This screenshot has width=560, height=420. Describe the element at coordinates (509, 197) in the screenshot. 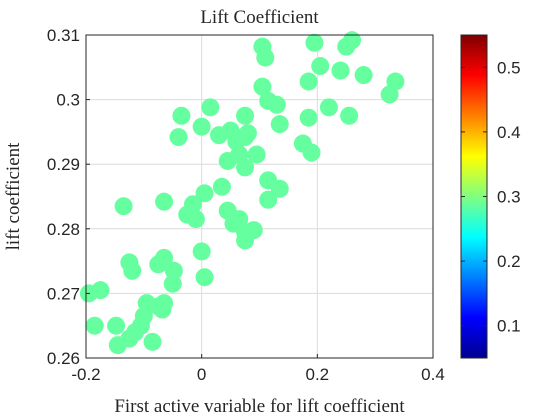

I see `colorbar-tick-label: 0.3` at that location.